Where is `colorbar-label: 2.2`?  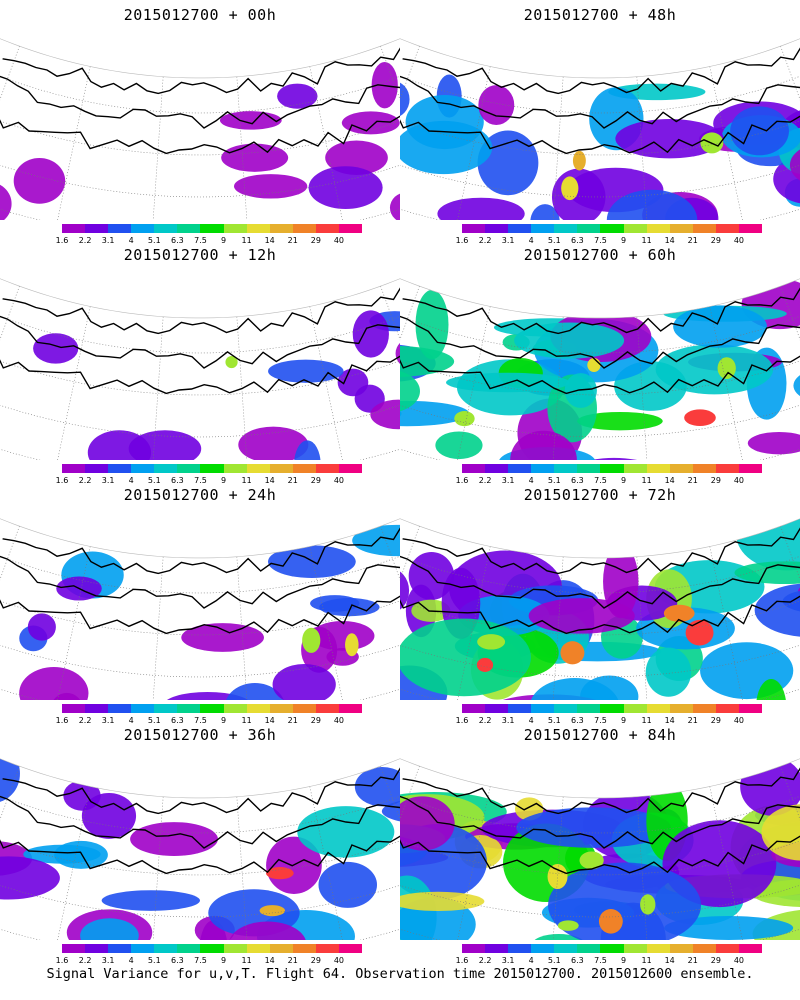 colorbar-label: 2.2 is located at coordinates (85, 960).